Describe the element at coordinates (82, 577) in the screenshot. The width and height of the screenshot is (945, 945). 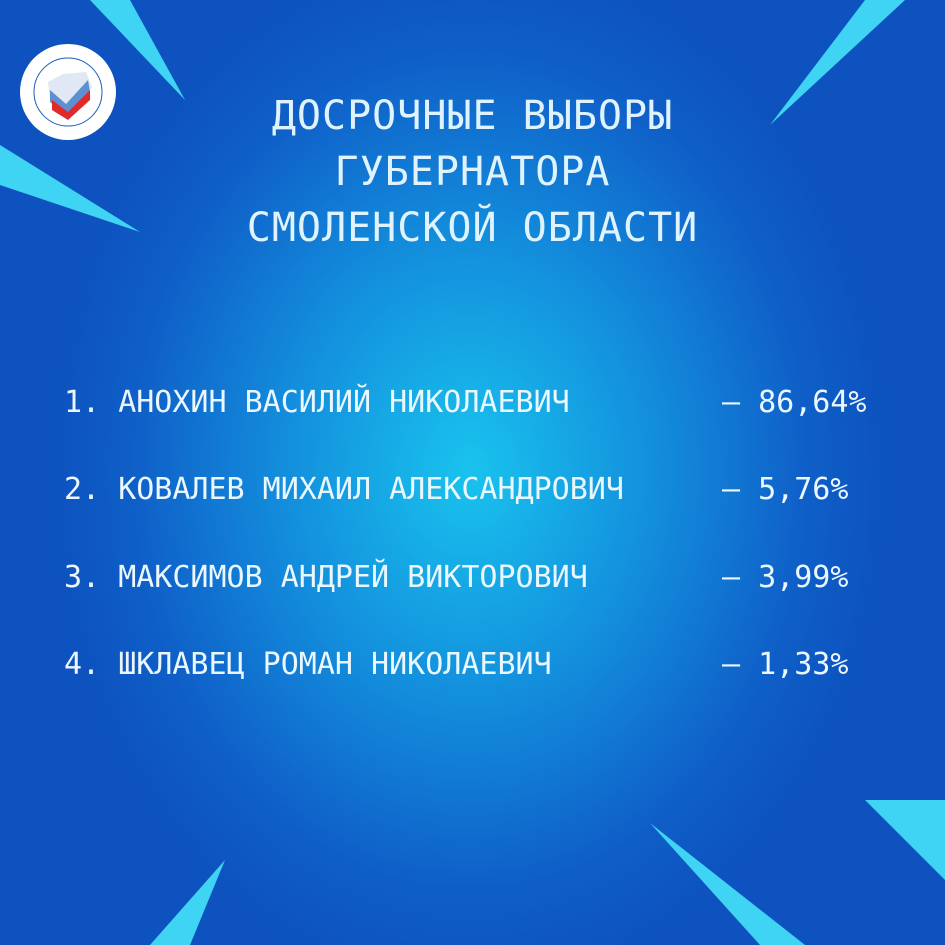
I see `result-number: 3.` at that location.